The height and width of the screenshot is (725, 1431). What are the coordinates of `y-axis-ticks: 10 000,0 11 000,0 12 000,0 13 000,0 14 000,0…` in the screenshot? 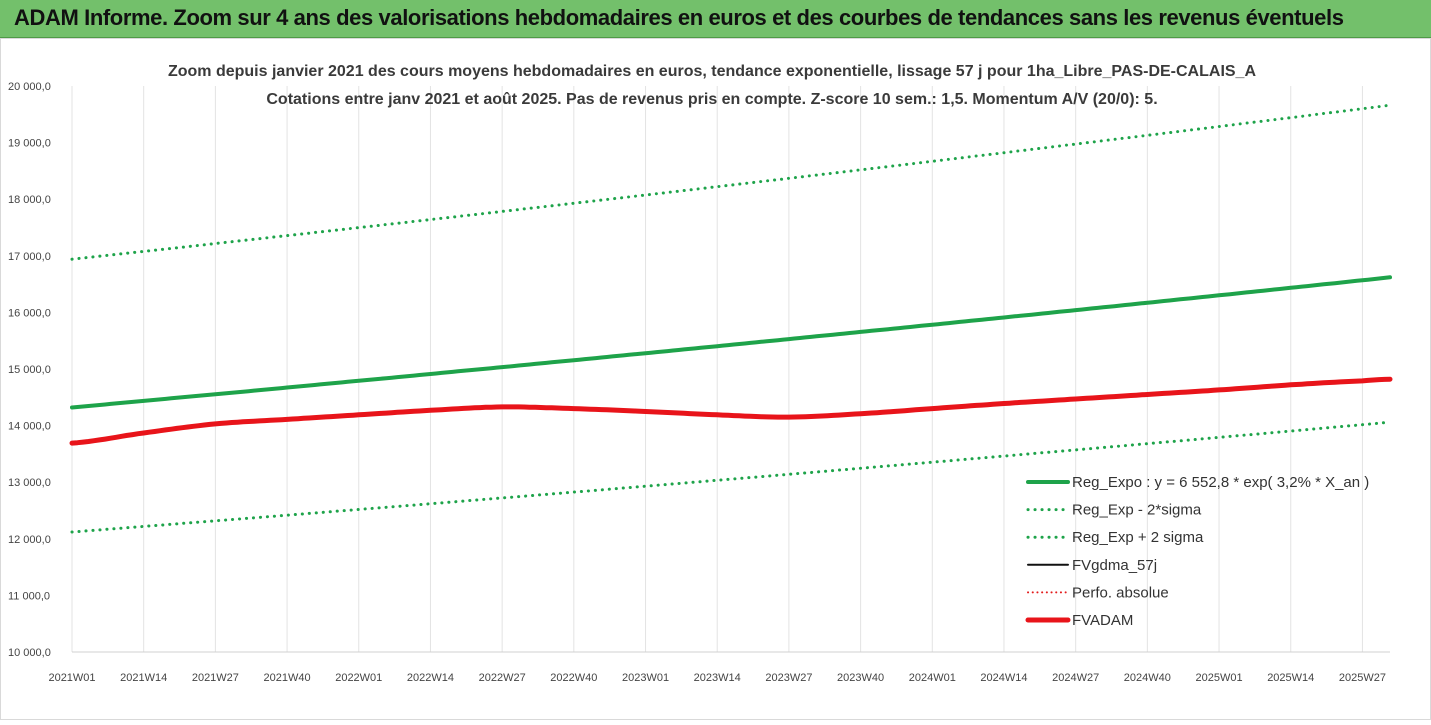 It's located at (29, 370).